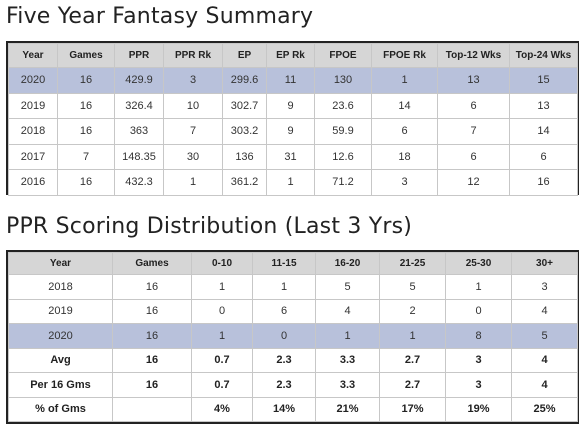  Describe the element at coordinates (543, 80) in the screenshot. I see `summary-cell: 15` at that location.